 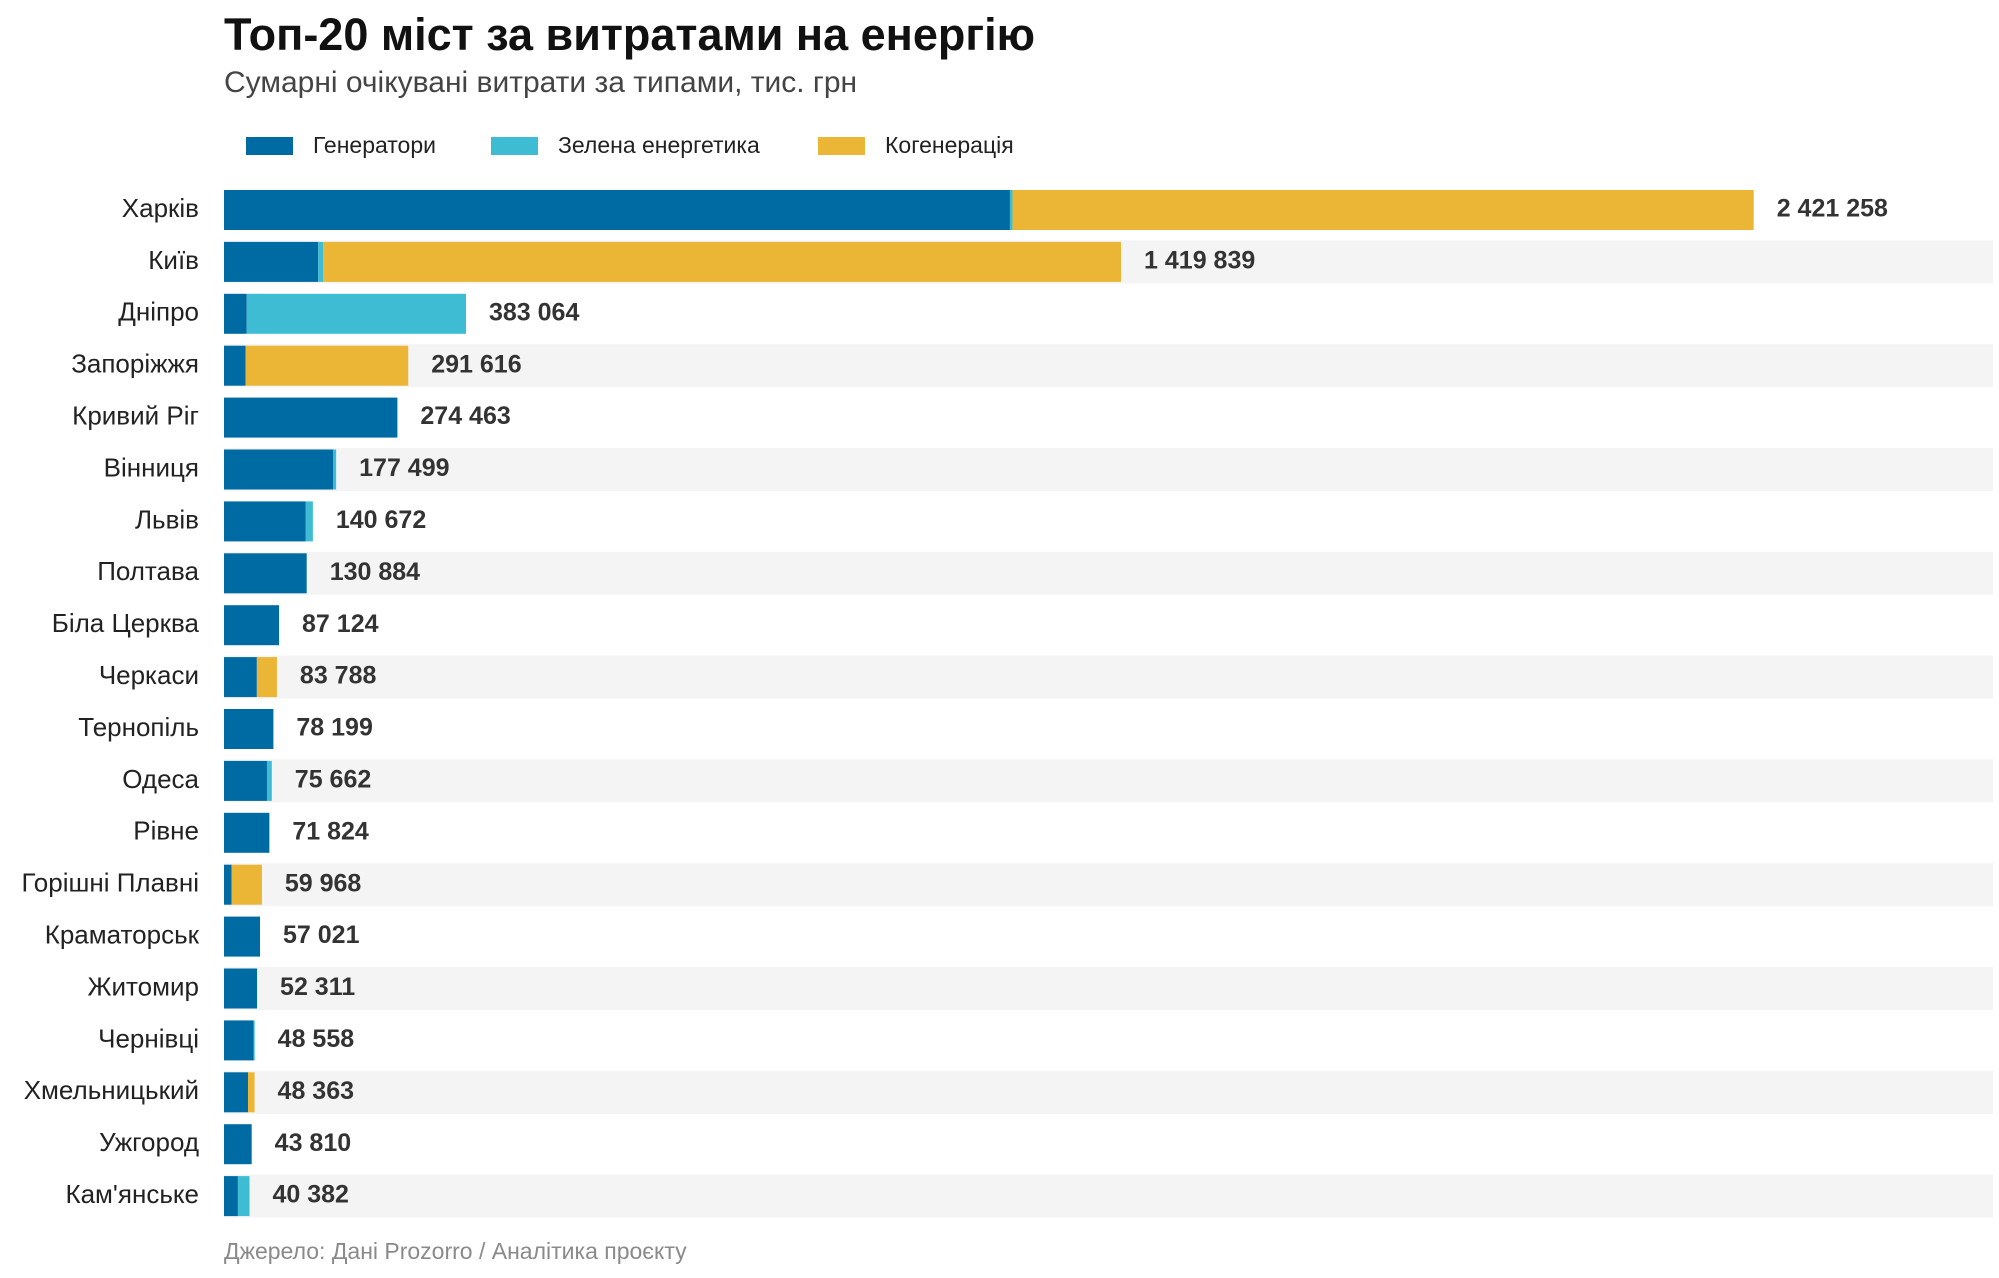 What do you see at coordinates (949, 145) in the screenshot?
I see `legend-label: Когенерація` at bounding box center [949, 145].